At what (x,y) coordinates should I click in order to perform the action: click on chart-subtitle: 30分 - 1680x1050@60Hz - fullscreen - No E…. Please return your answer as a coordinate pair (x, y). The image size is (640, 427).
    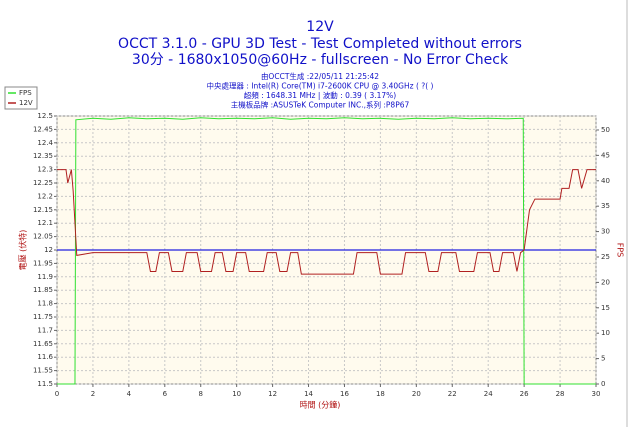
    Looking at the image, I should click on (320, 60).